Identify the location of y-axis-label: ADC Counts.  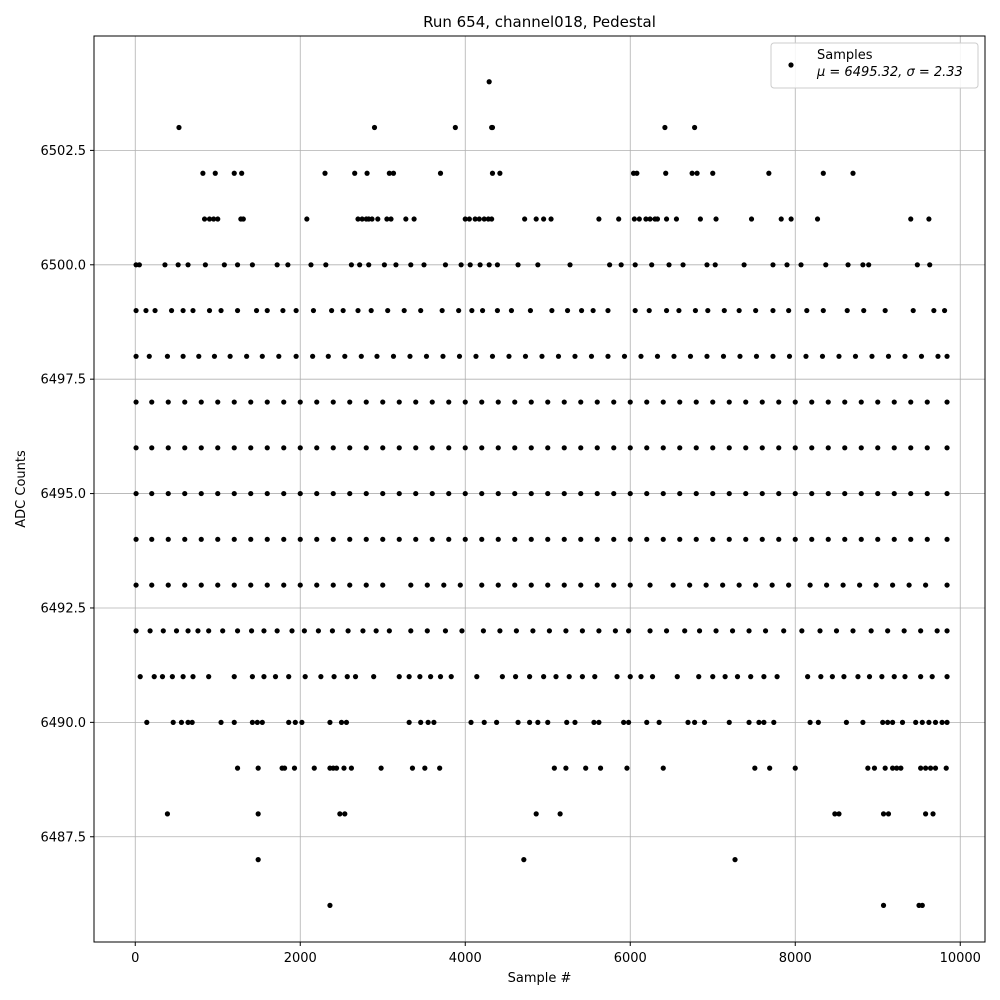
(21, 489).